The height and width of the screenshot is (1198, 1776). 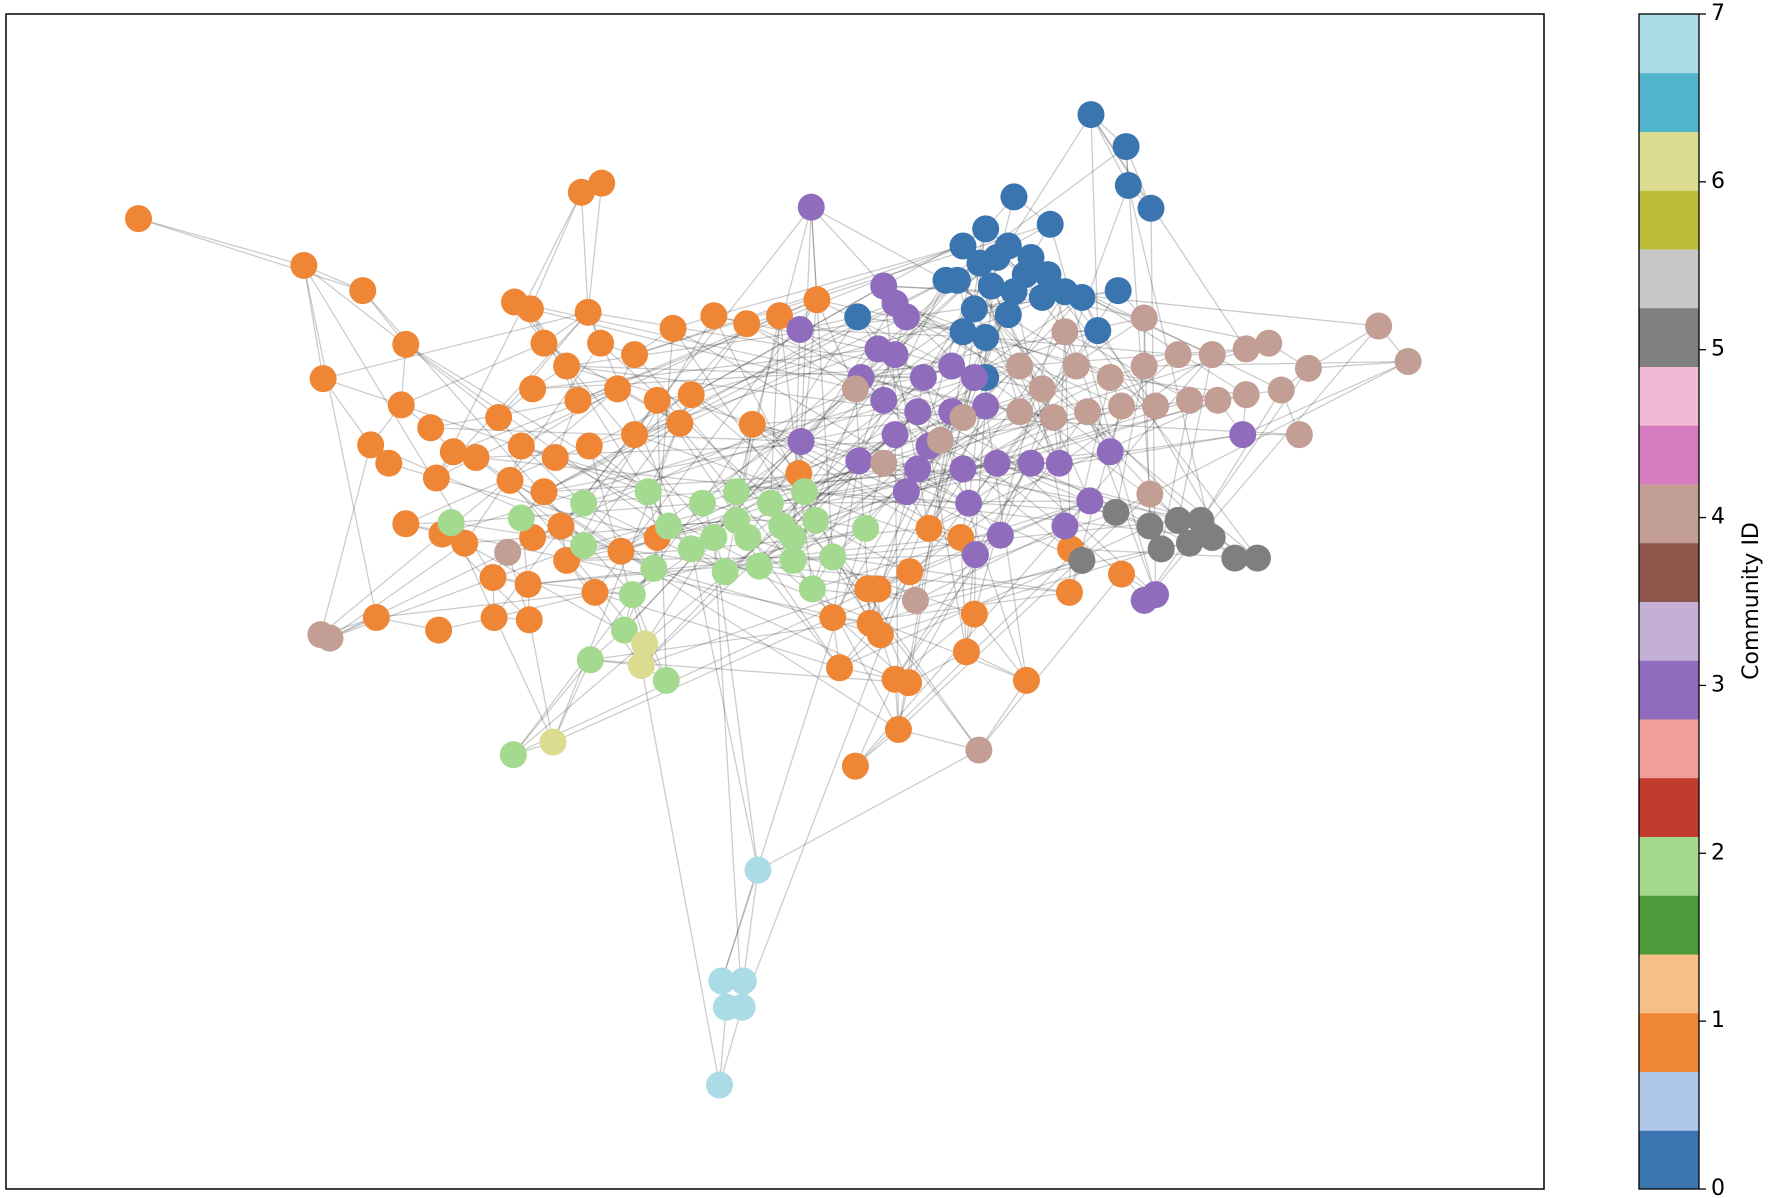 I want to click on colorbar-tick-label: 1, so click(x=1718, y=1020).